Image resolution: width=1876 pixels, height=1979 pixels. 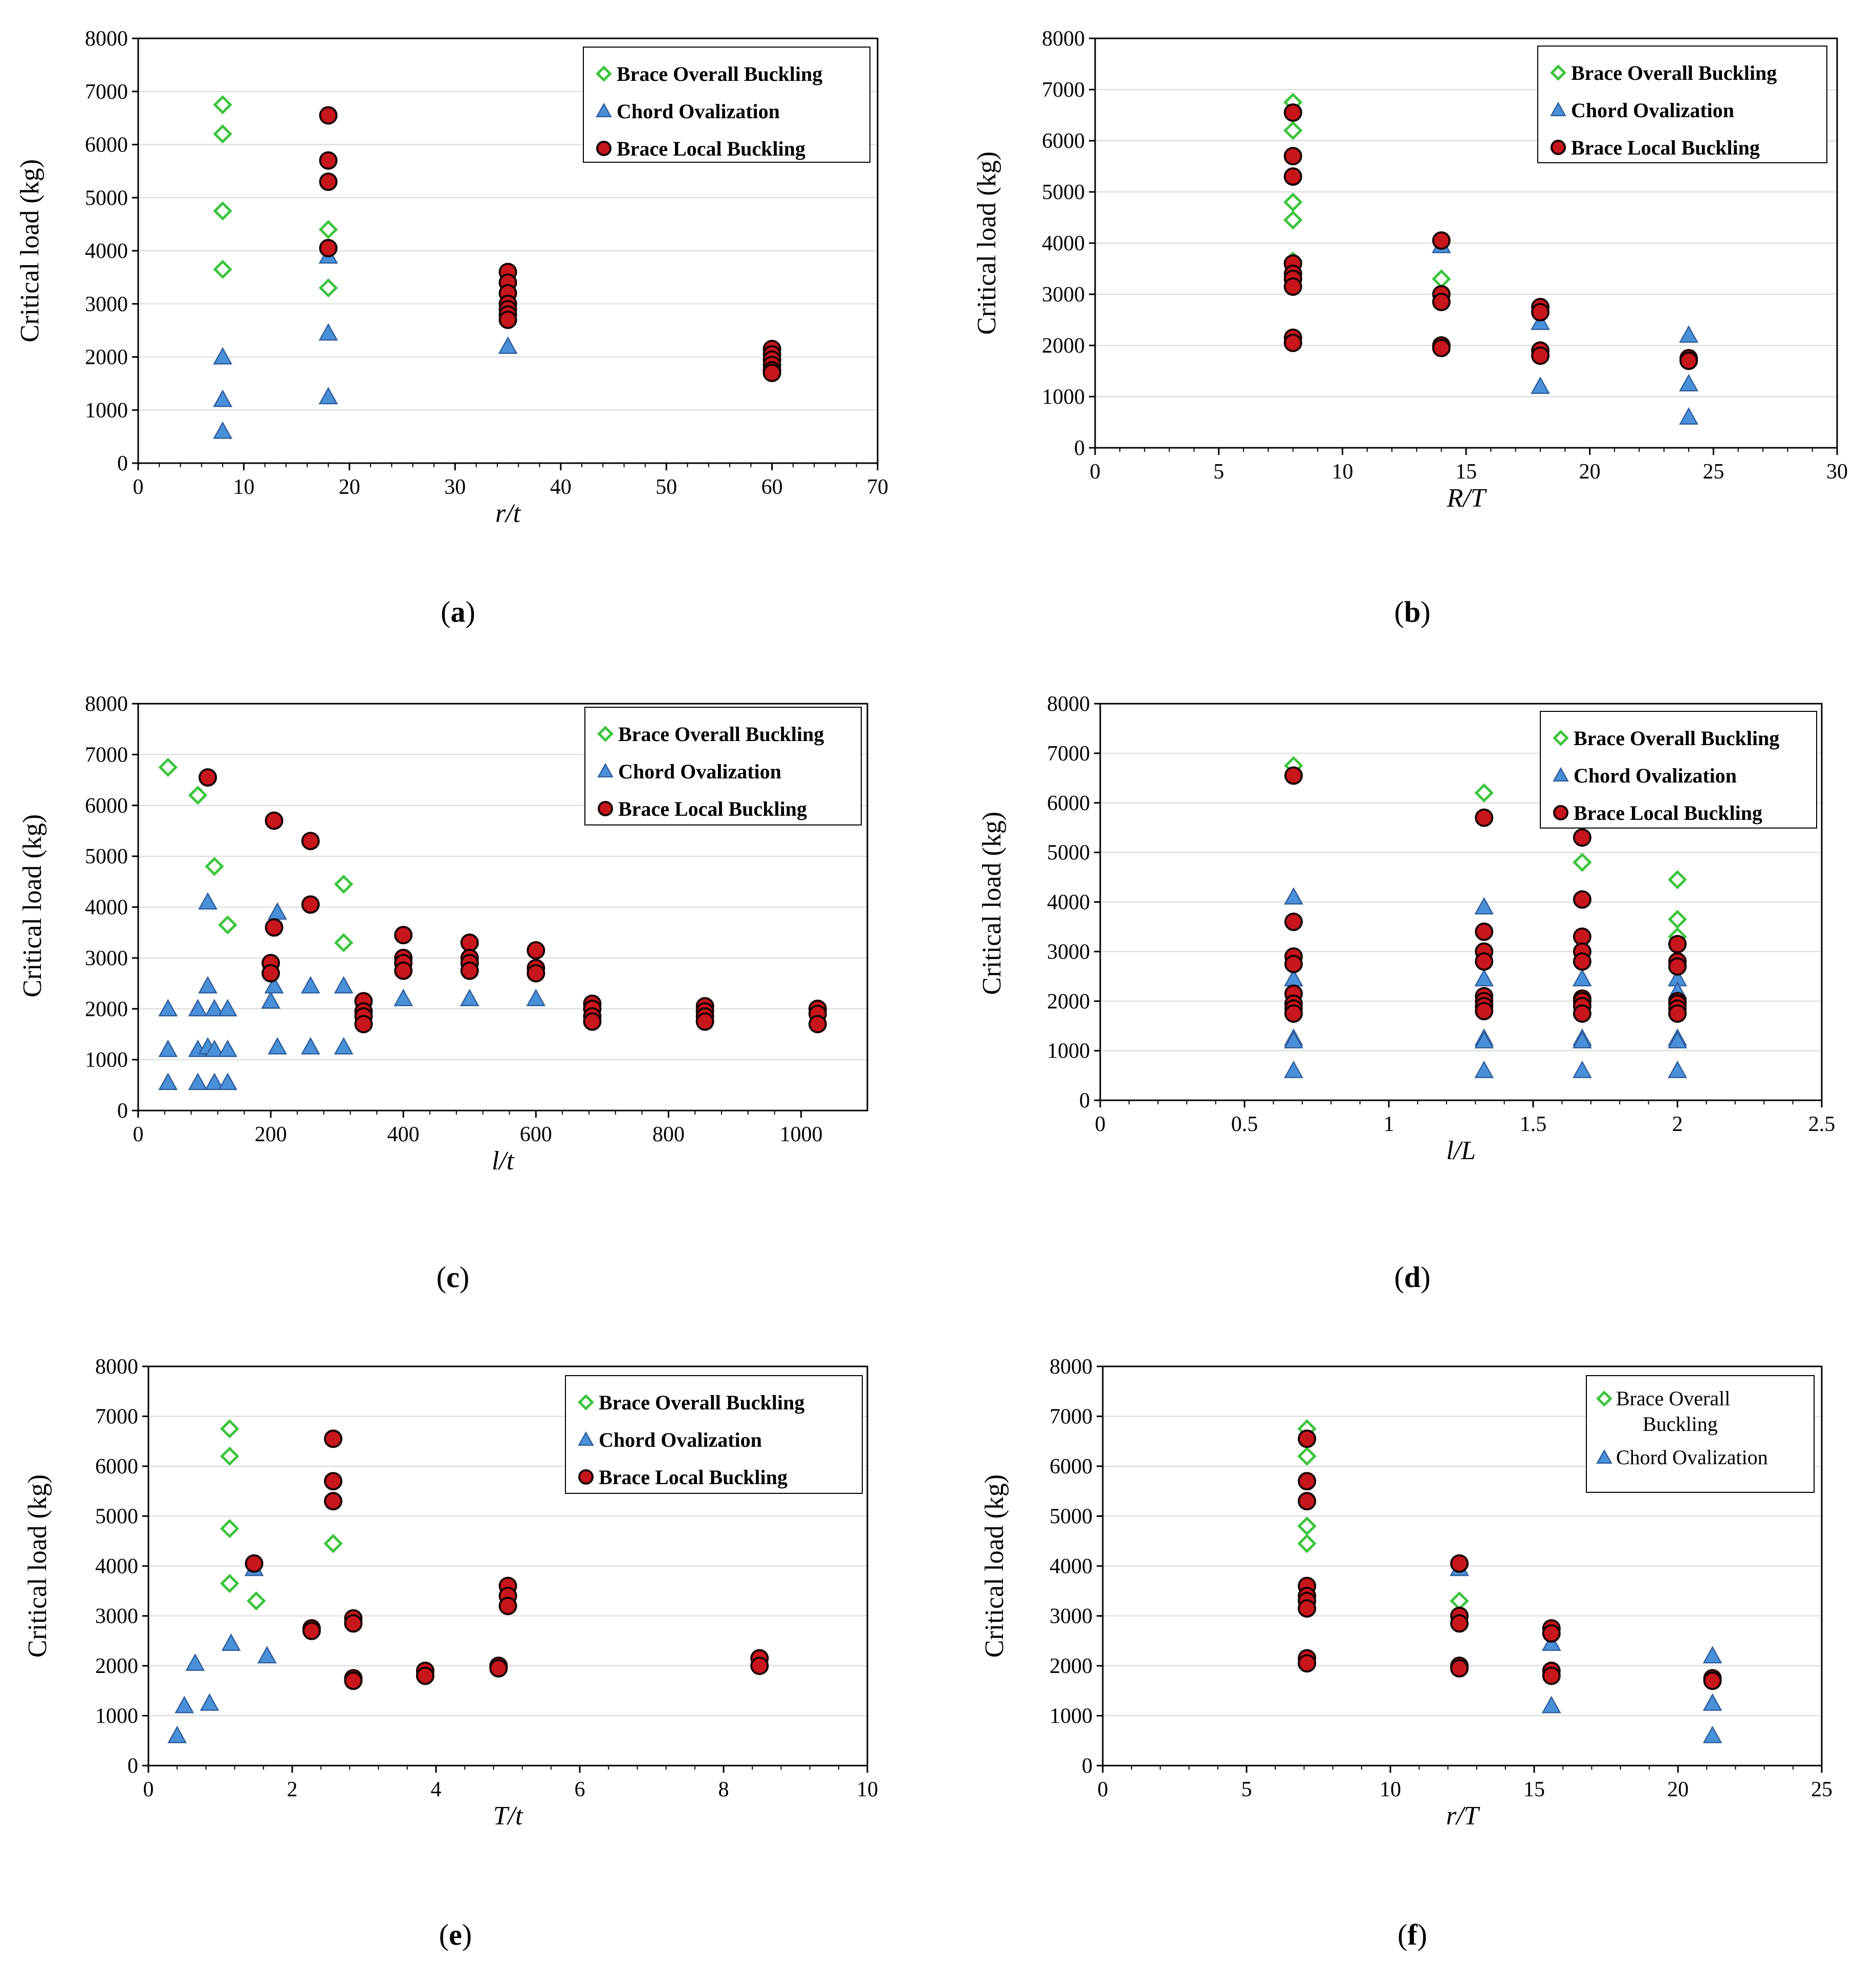 I want to click on x-tick-label: 2, so click(x=293, y=1789).